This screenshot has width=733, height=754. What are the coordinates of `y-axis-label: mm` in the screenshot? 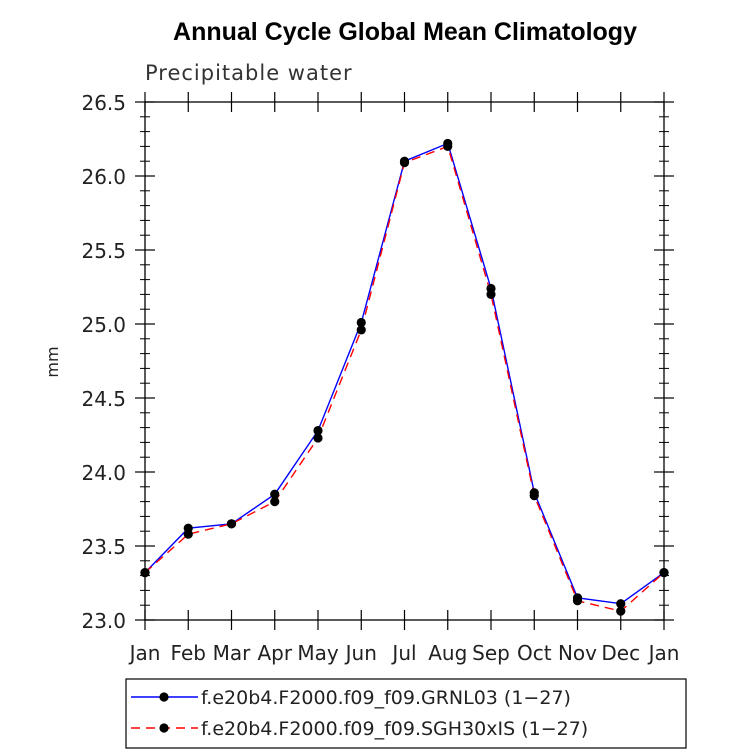 It's located at (52, 361).